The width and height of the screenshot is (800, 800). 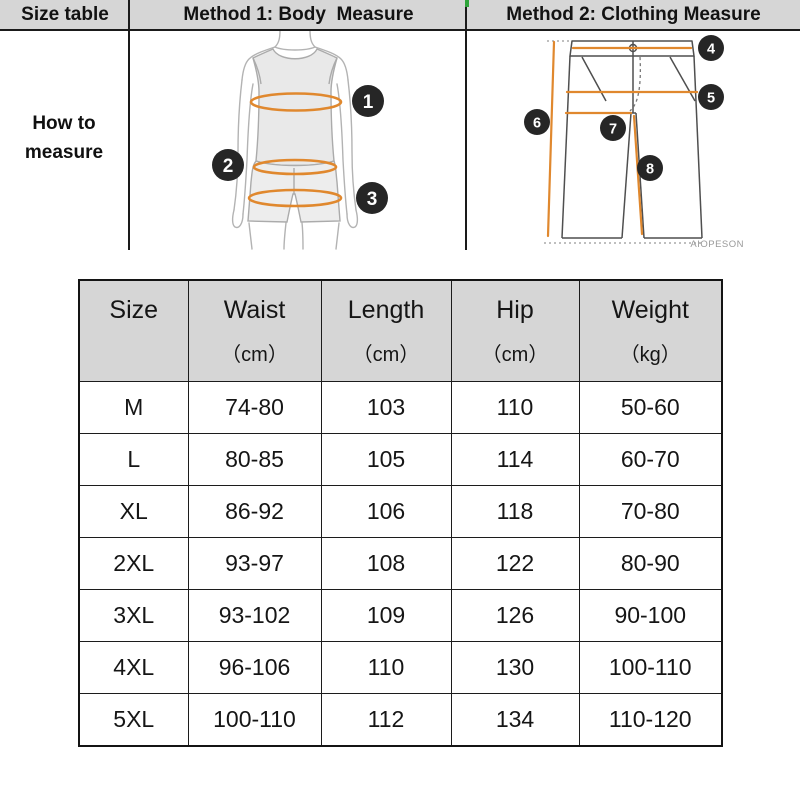 I want to click on table-row-3xl: 3XL 93-102 109 126 90-100, so click(x=400, y=615).